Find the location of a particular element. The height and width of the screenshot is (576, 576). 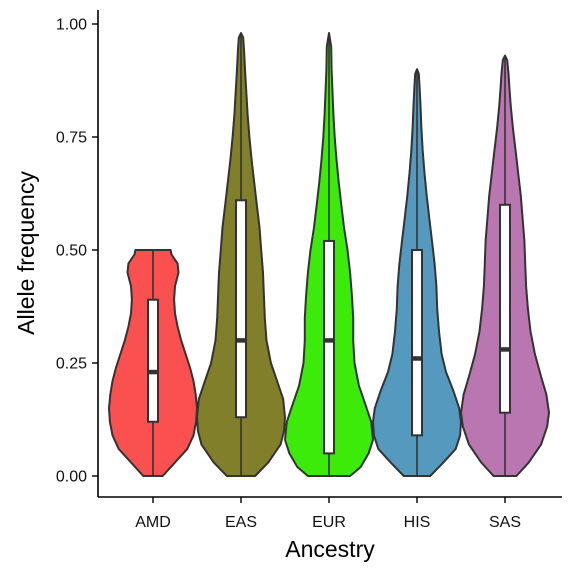

y-ticks: 0.00 0.25 0.50 0.75 1.00 is located at coordinates (77, 251).